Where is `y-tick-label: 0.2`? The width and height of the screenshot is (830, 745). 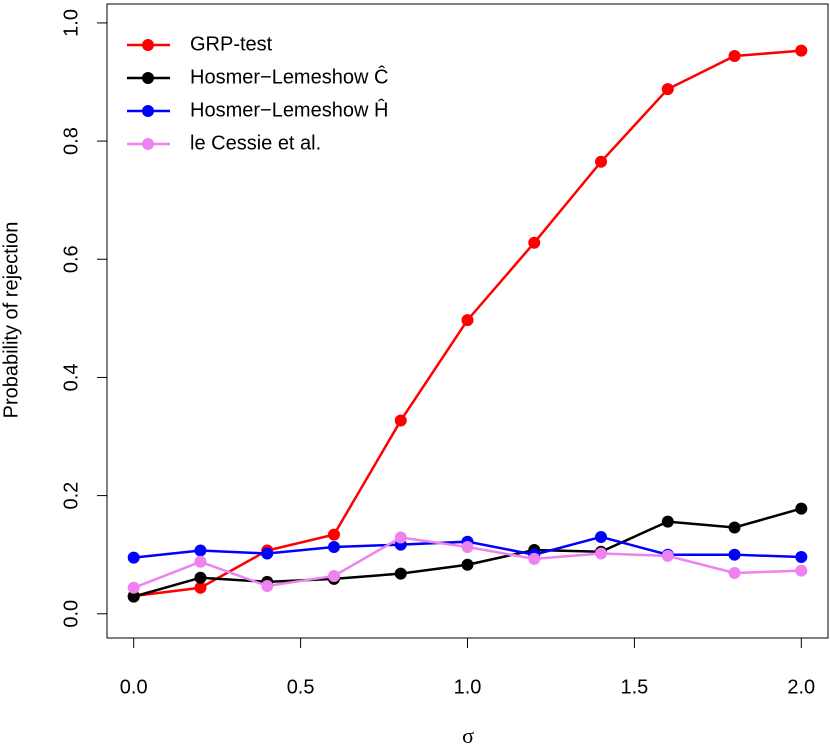 y-tick-label: 0.2 is located at coordinates (71, 496).